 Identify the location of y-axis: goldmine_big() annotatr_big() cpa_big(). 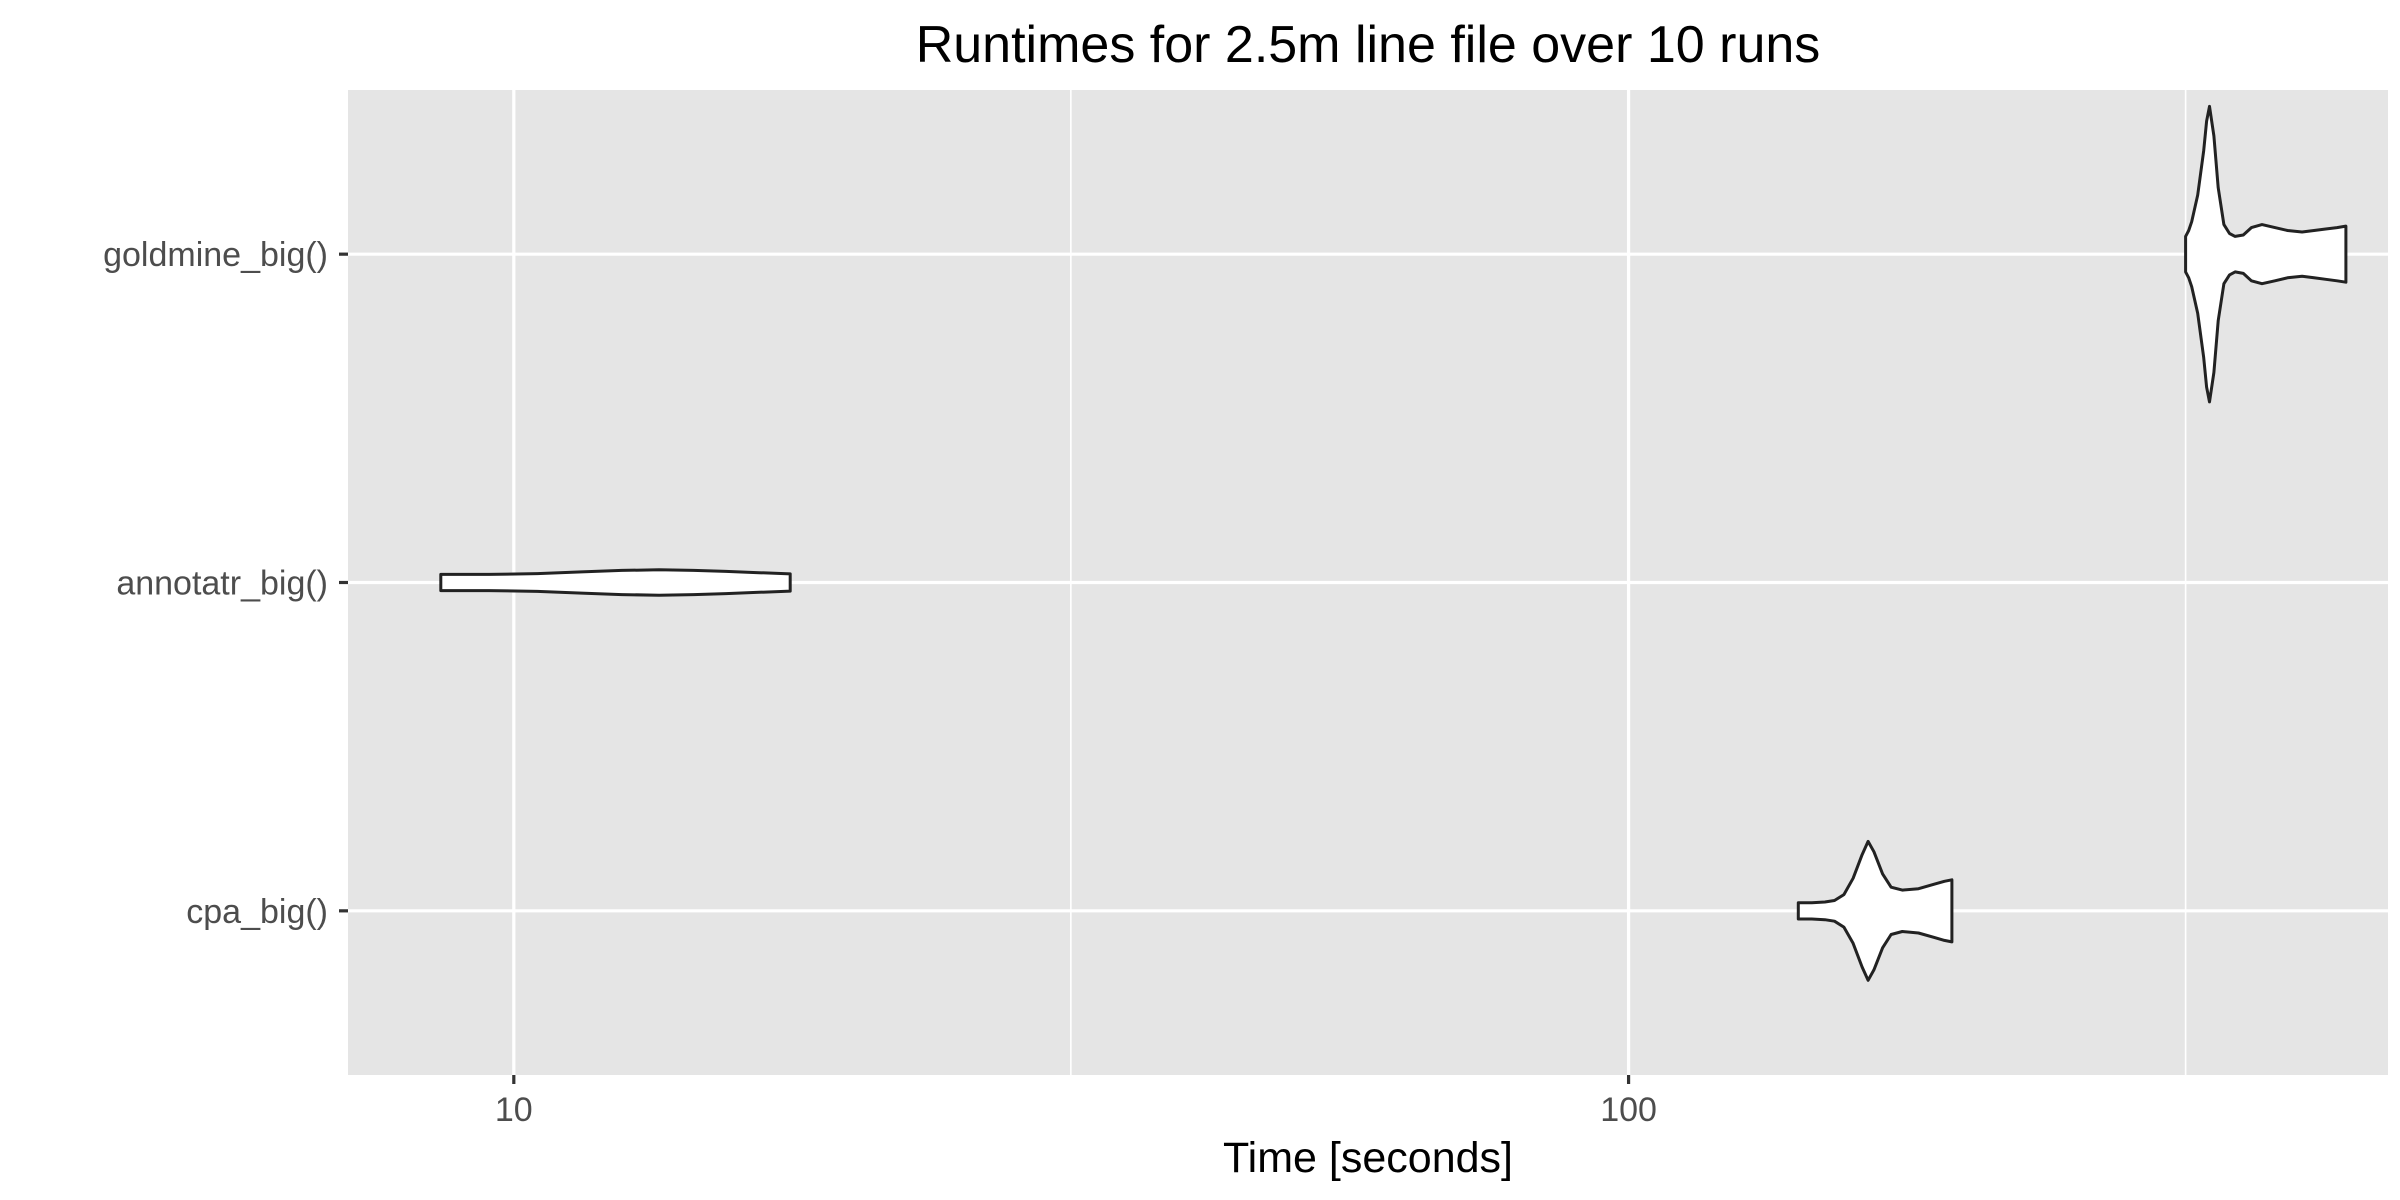
(225, 583).